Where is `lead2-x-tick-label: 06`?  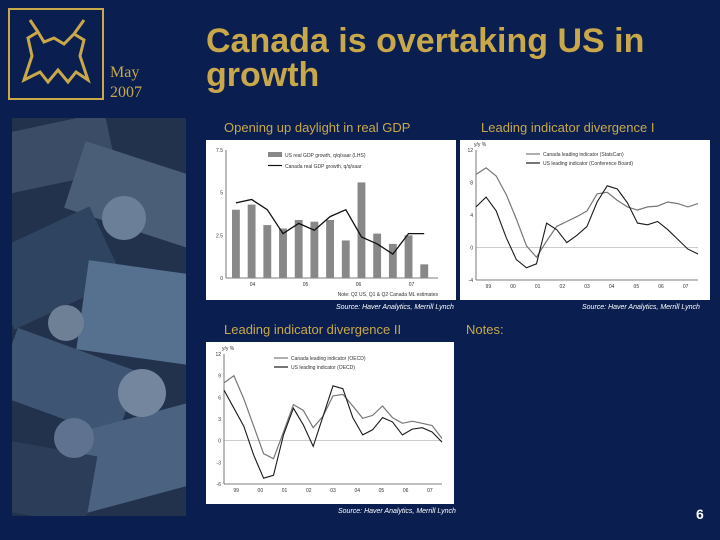 lead2-x-tick-label: 06 is located at coordinates (406, 491).